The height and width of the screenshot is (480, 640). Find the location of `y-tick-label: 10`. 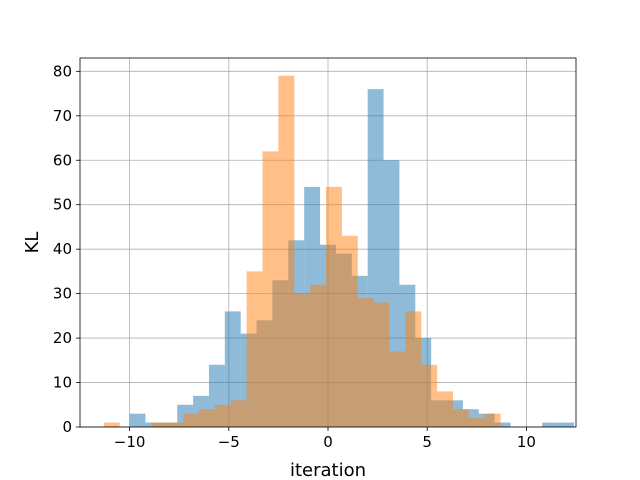

y-tick-label: 10 is located at coordinates (62, 383).